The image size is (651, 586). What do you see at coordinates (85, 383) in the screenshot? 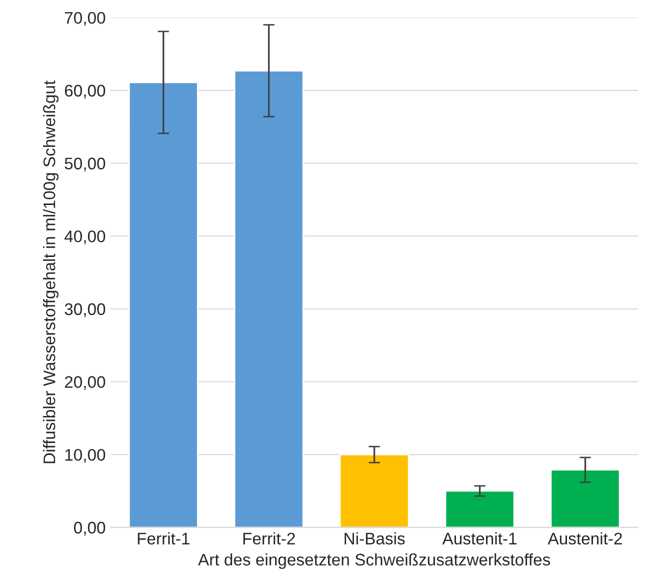
I see `y-tick-label: 20,00` at bounding box center [85, 383].